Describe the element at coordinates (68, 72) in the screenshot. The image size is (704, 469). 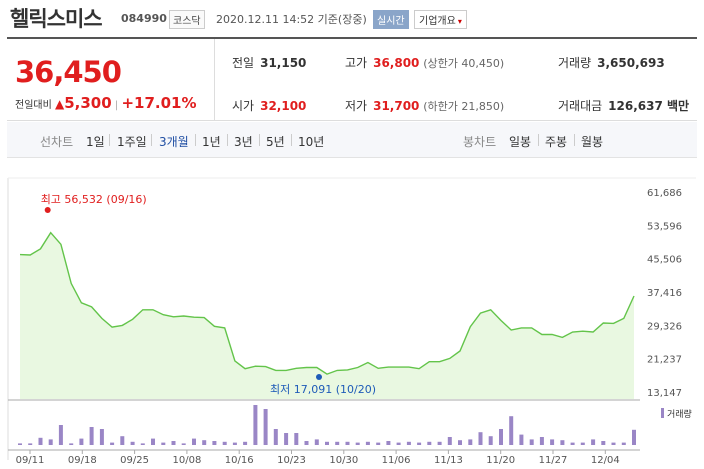
I see `current-price: 36,450` at that location.